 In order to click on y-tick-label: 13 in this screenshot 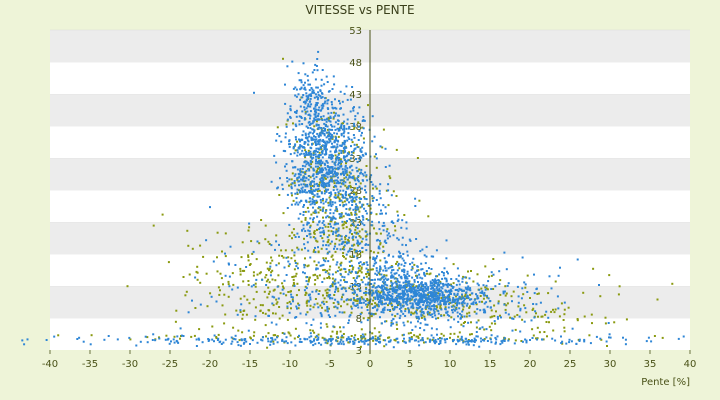, I will do `click(355, 287)`.